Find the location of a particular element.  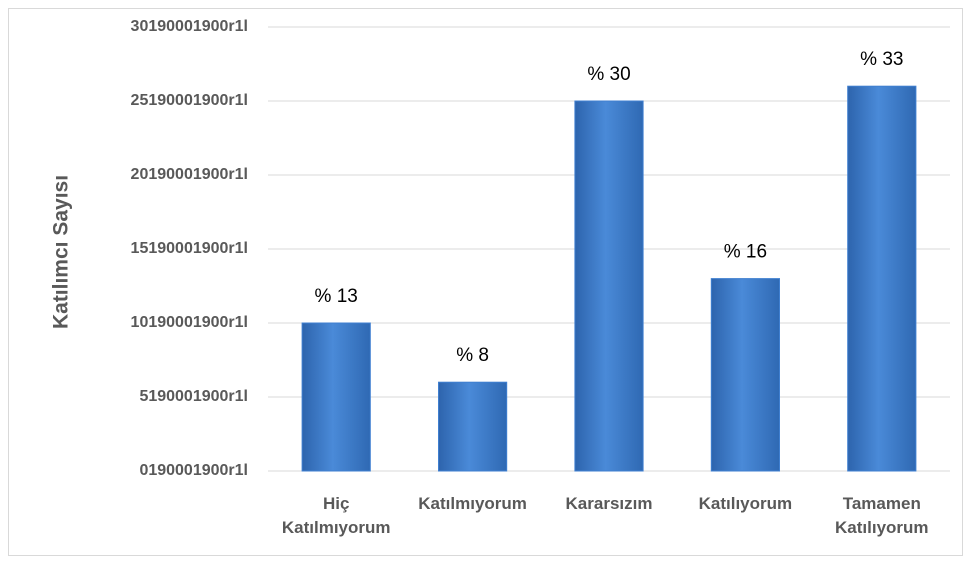

data-label: % 30 is located at coordinates (608, 74).